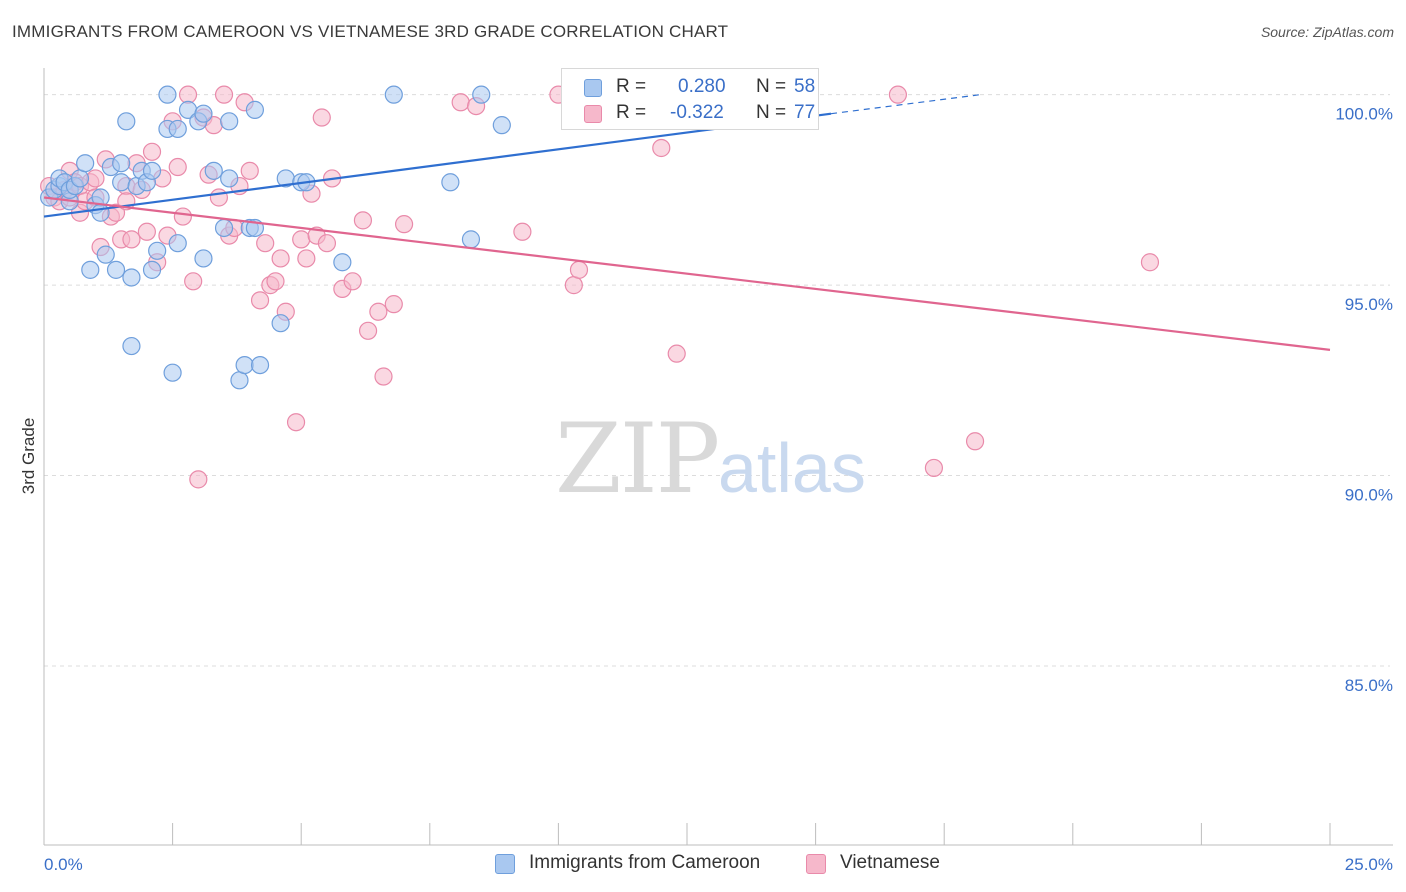  What do you see at coordinates (505, 864) in the screenshot?
I see `bottom-legend-swatch-blue` at bounding box center [505, 864].